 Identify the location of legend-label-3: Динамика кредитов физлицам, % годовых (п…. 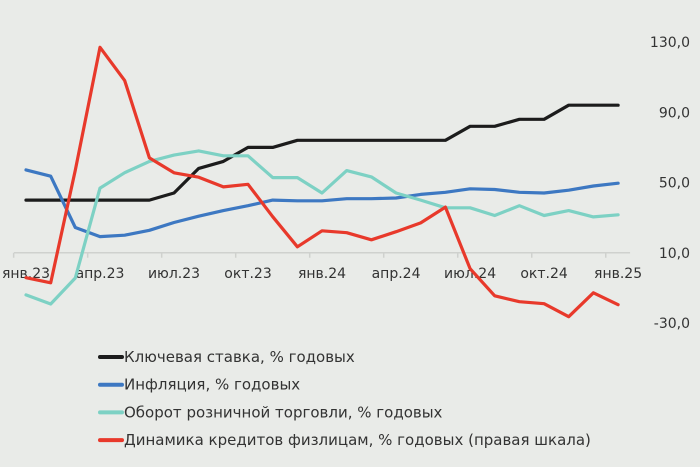
(357, 440).